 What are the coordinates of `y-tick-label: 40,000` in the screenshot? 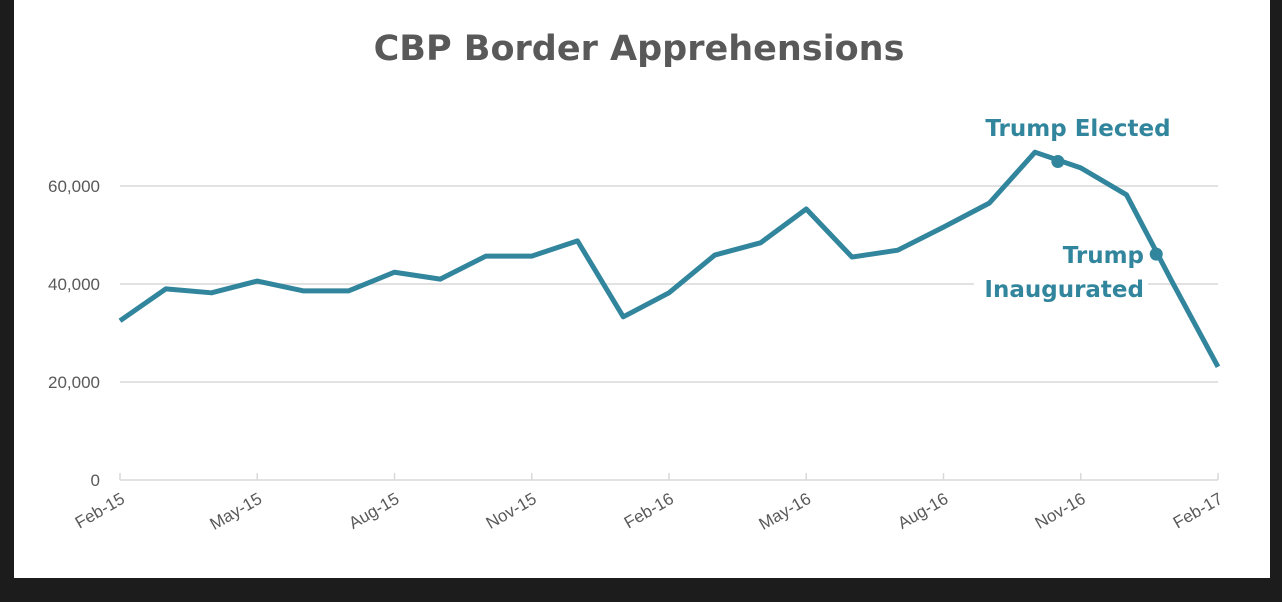 It's located at (74, 284).